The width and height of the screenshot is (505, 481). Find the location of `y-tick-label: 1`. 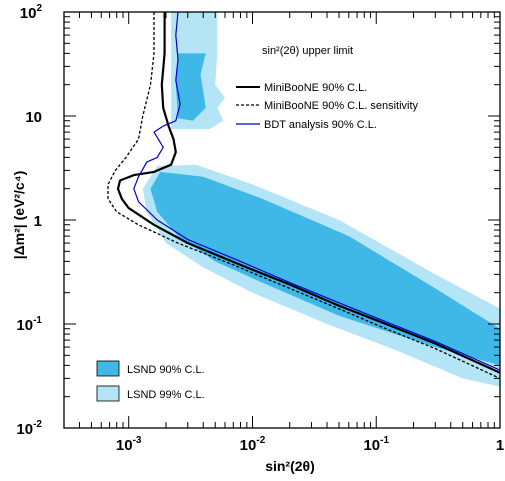

y-tick-label: 1 is located at coordinates (38, 221).